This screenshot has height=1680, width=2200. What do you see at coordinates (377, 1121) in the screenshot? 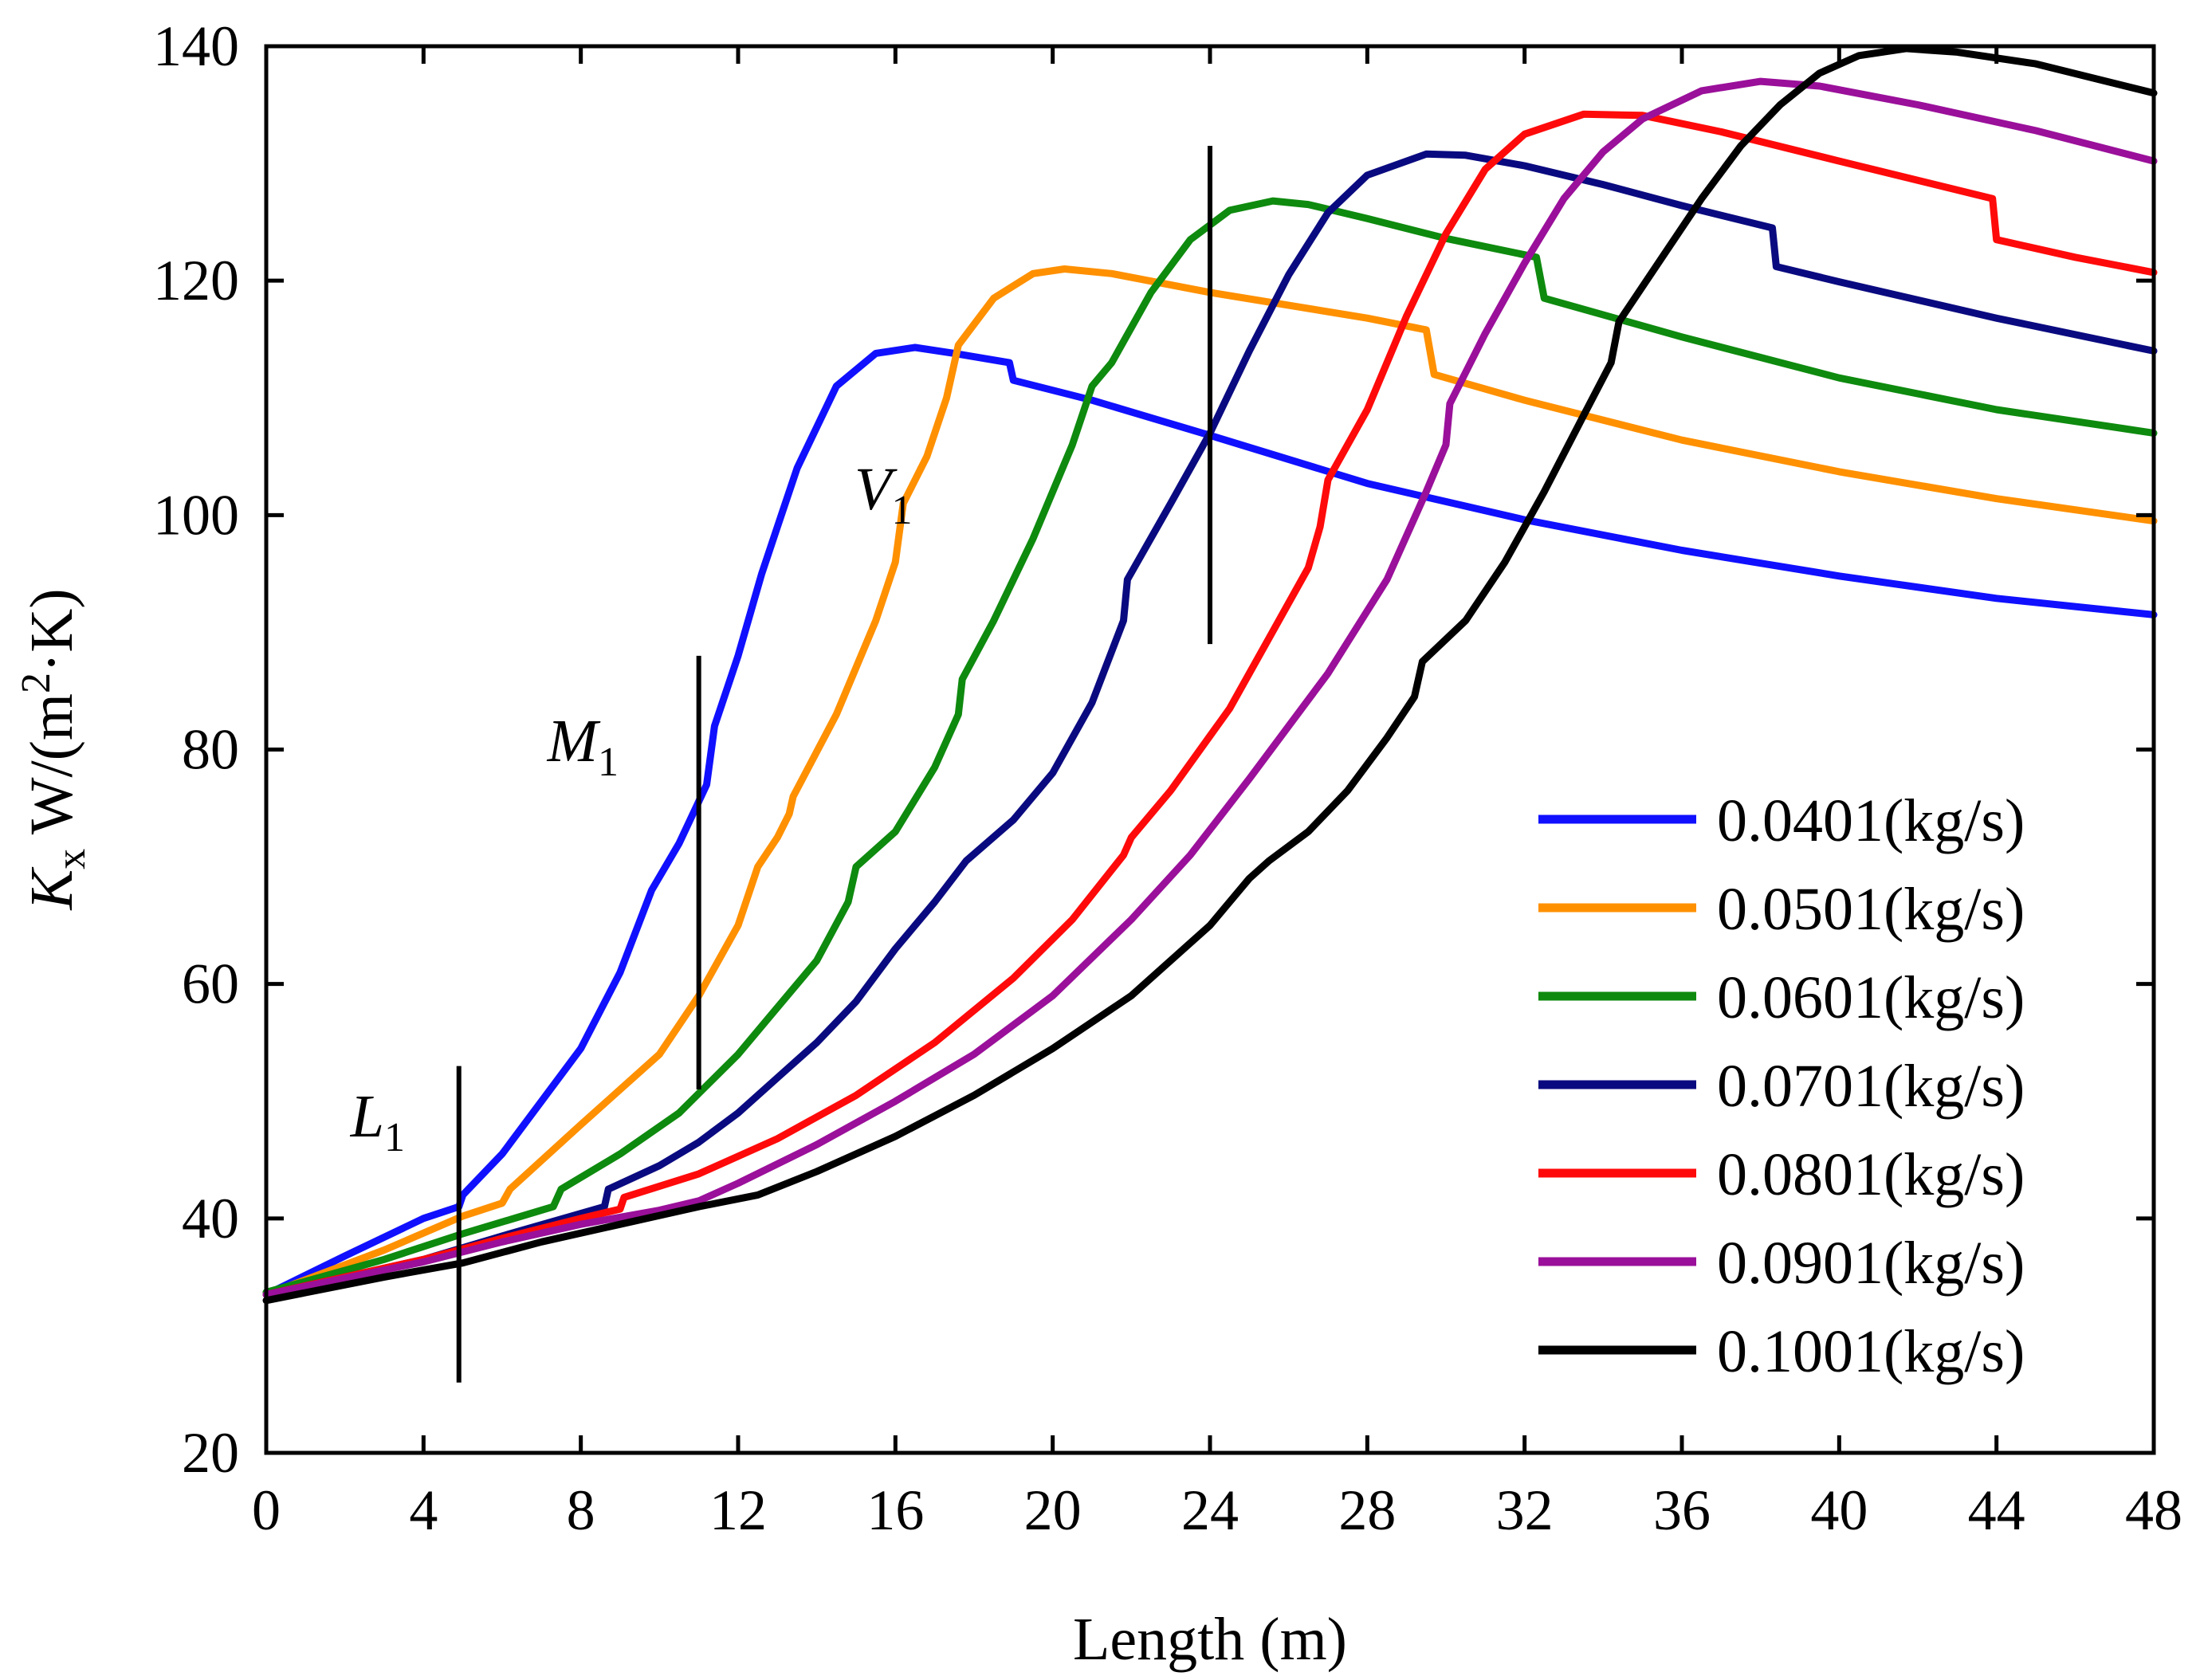
I see `annotation-label-L1: L1` at bounding box center [377, 1121].